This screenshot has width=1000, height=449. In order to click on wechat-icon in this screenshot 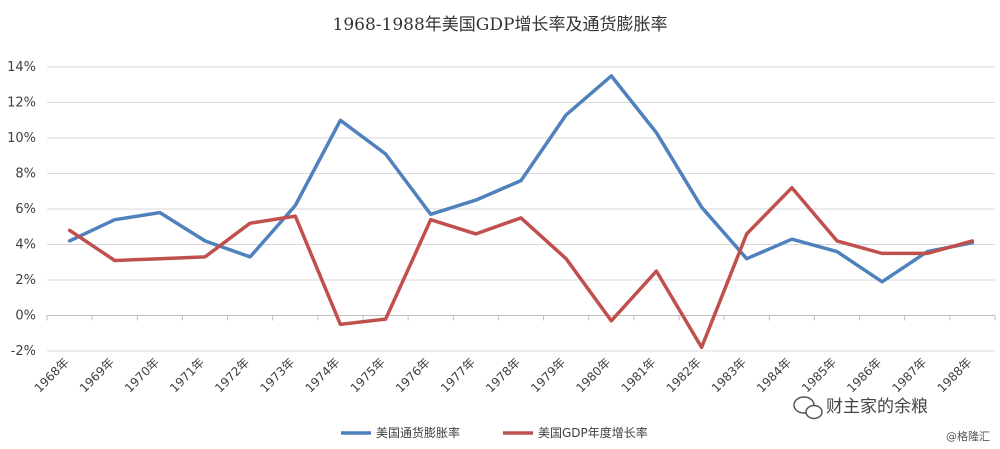, I will do `click(808, 408)`.